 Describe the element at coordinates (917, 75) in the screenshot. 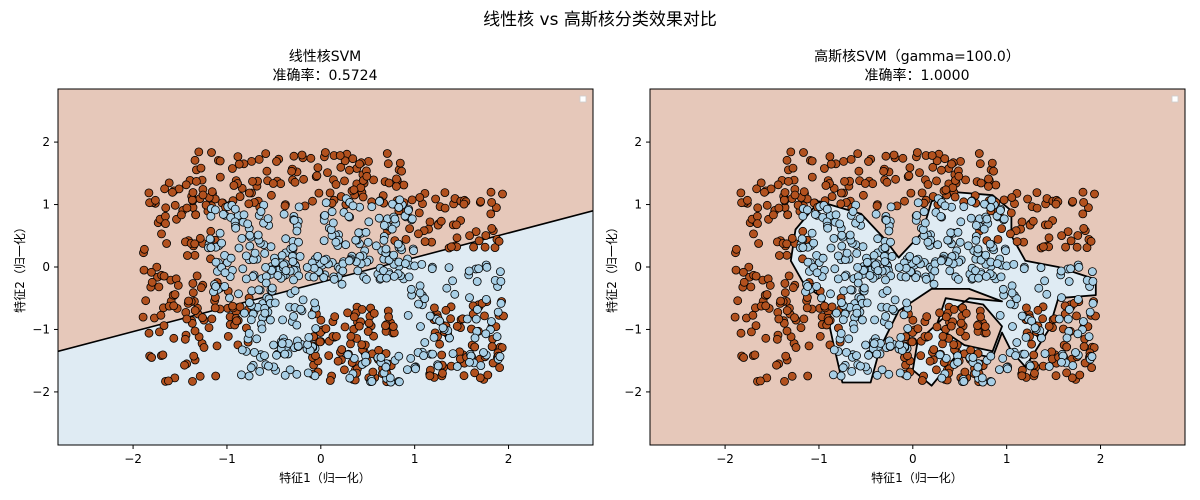

I see `subplot-rbf-accuracy: 准确率：1.0000` at that location.